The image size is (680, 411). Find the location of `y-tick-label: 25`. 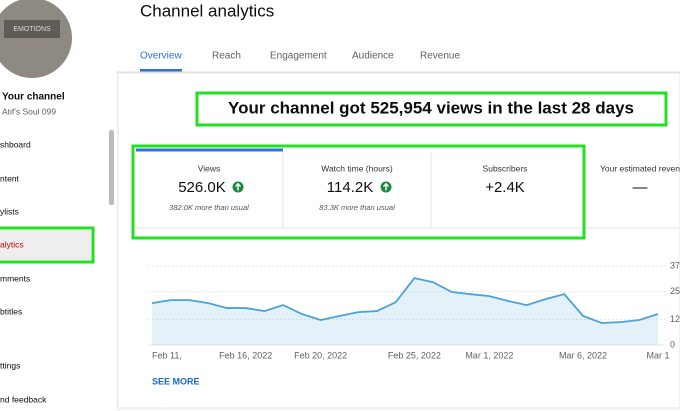

y-tick-label: 25 is located at coordinates (675, 291).